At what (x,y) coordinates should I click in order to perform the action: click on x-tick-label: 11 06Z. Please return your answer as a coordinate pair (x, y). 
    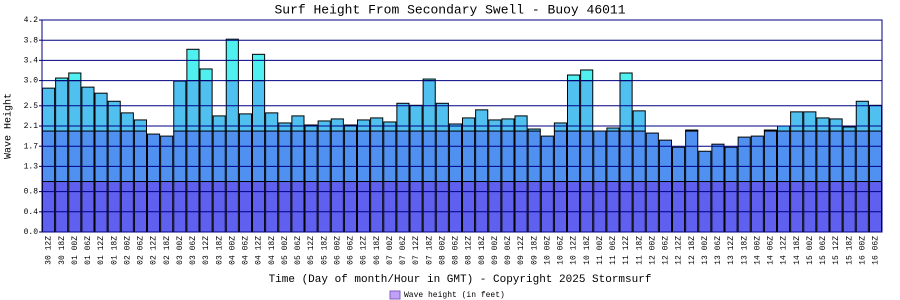
    Looking at the image, I should click on (613, 250).